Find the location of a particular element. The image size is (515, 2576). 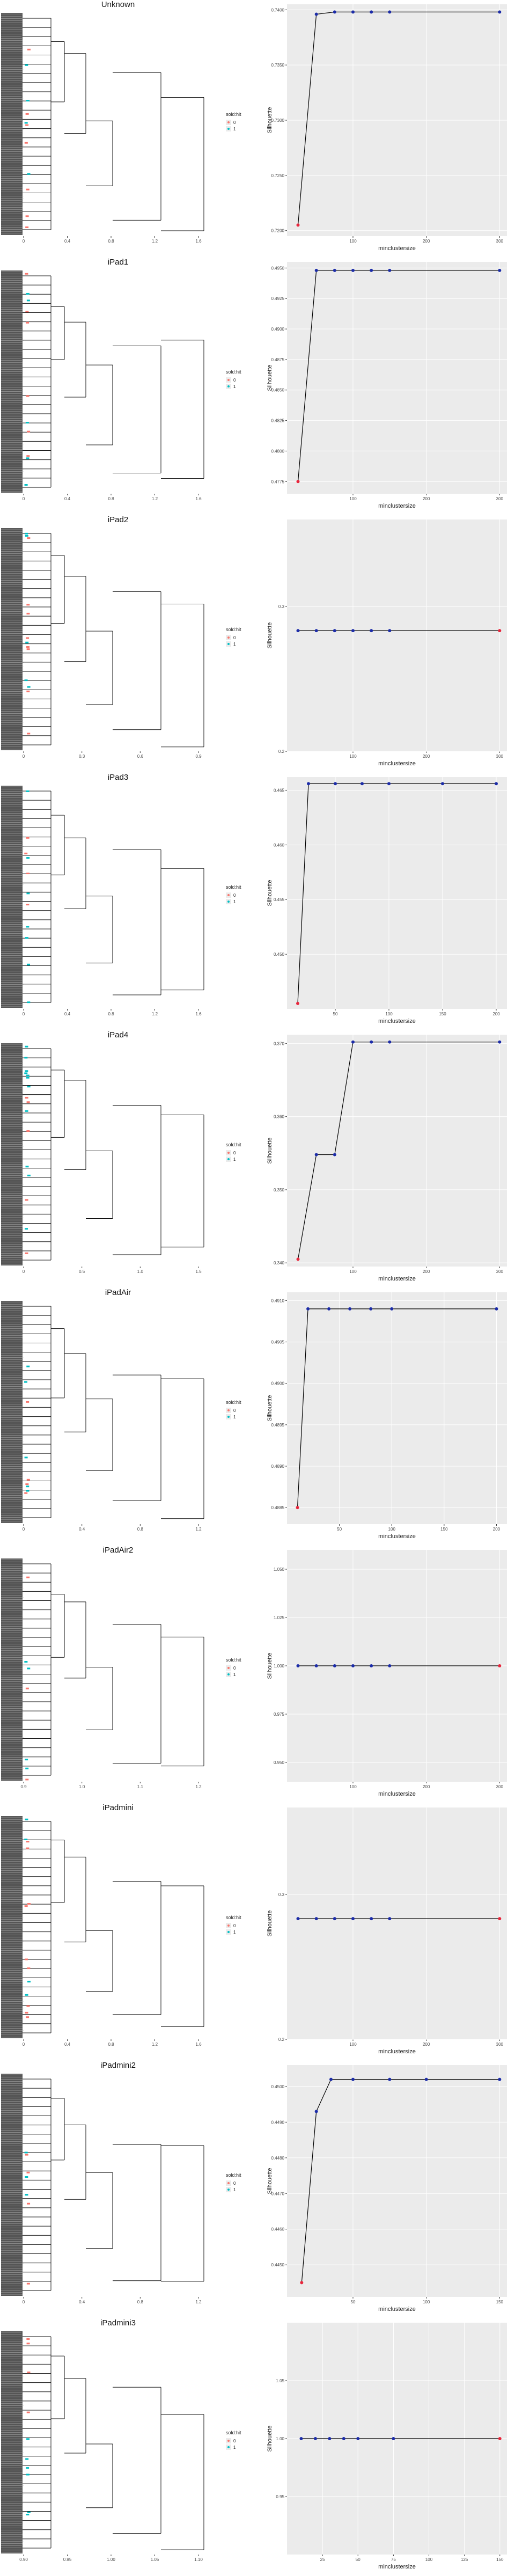

y-tick-label: 0.7250 is located at coordinates (278, 175).